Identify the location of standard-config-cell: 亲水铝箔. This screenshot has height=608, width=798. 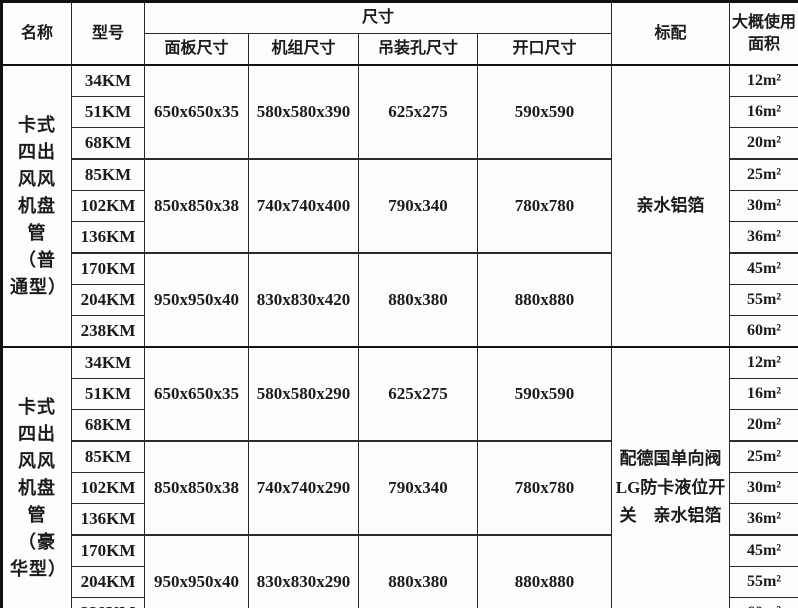
(671, 206).